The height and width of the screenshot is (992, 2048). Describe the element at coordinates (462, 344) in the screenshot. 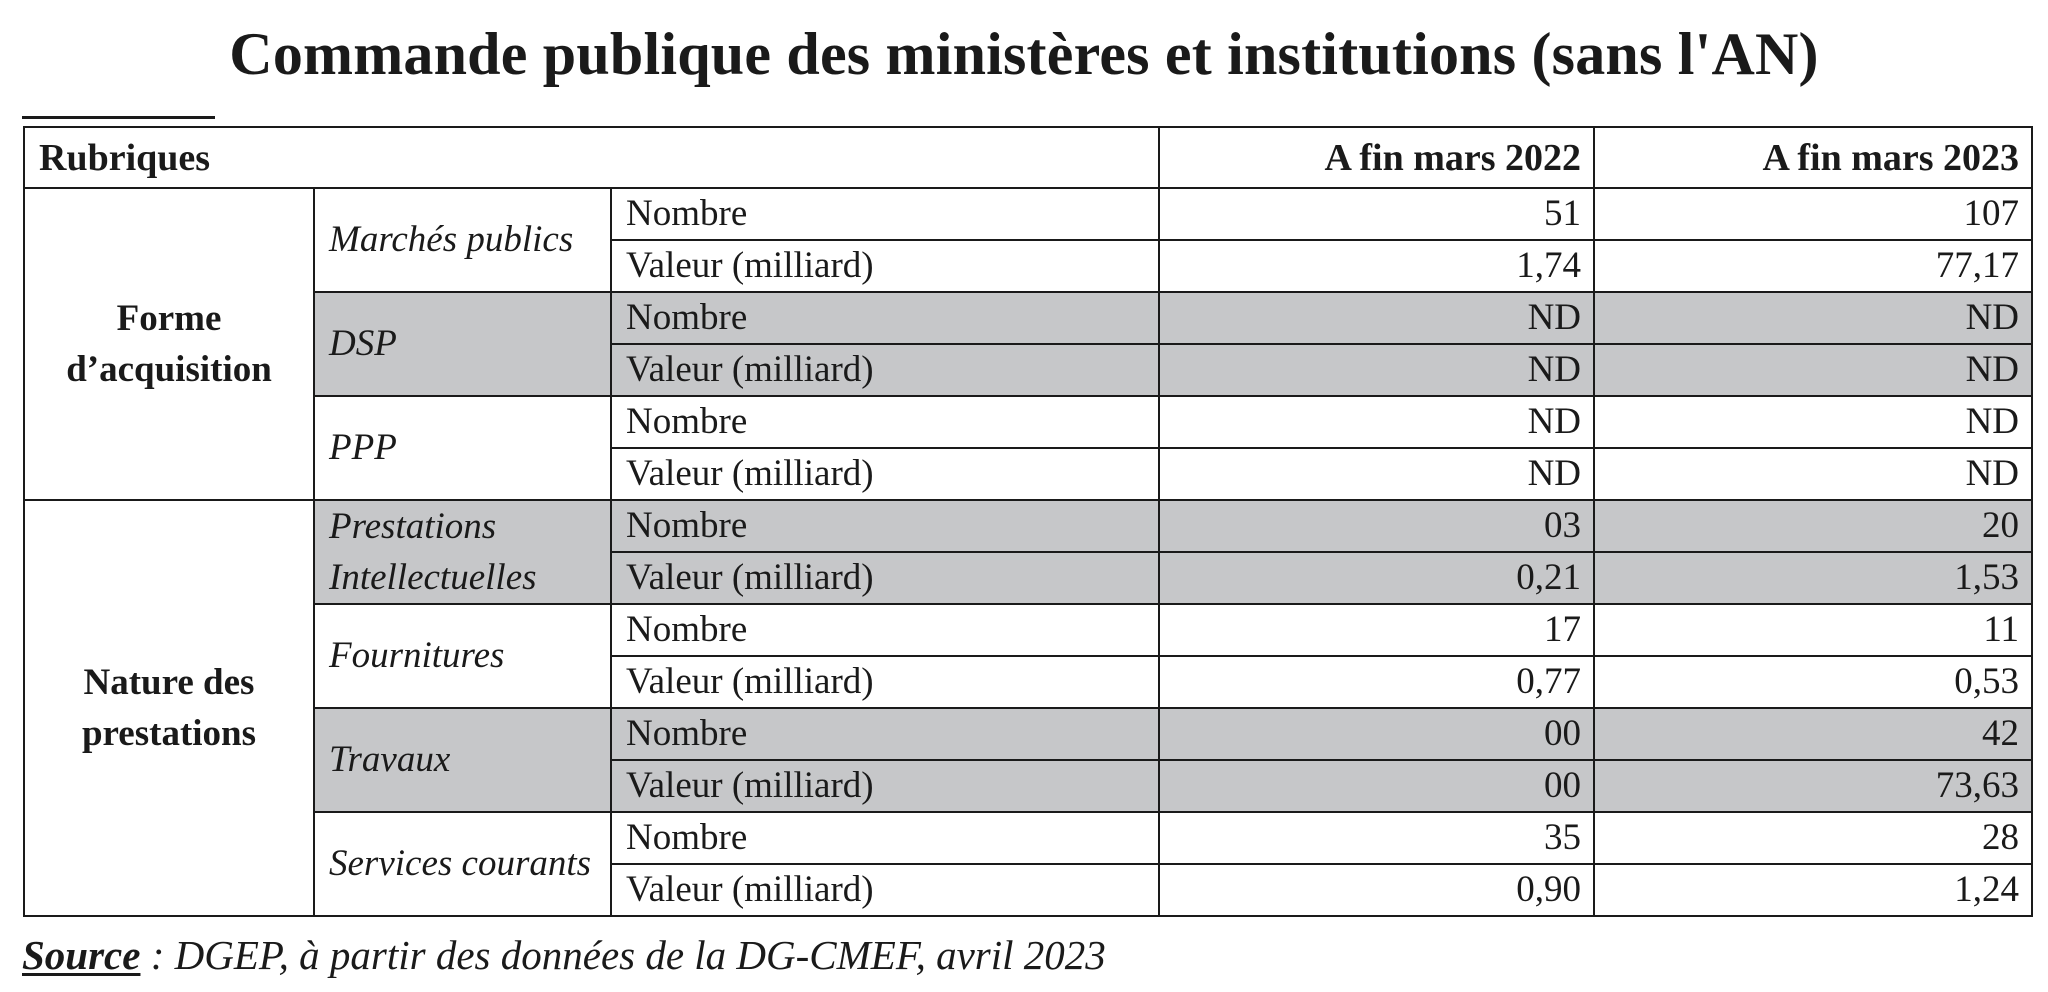

I see `subgroup-label: DSP` at that location.